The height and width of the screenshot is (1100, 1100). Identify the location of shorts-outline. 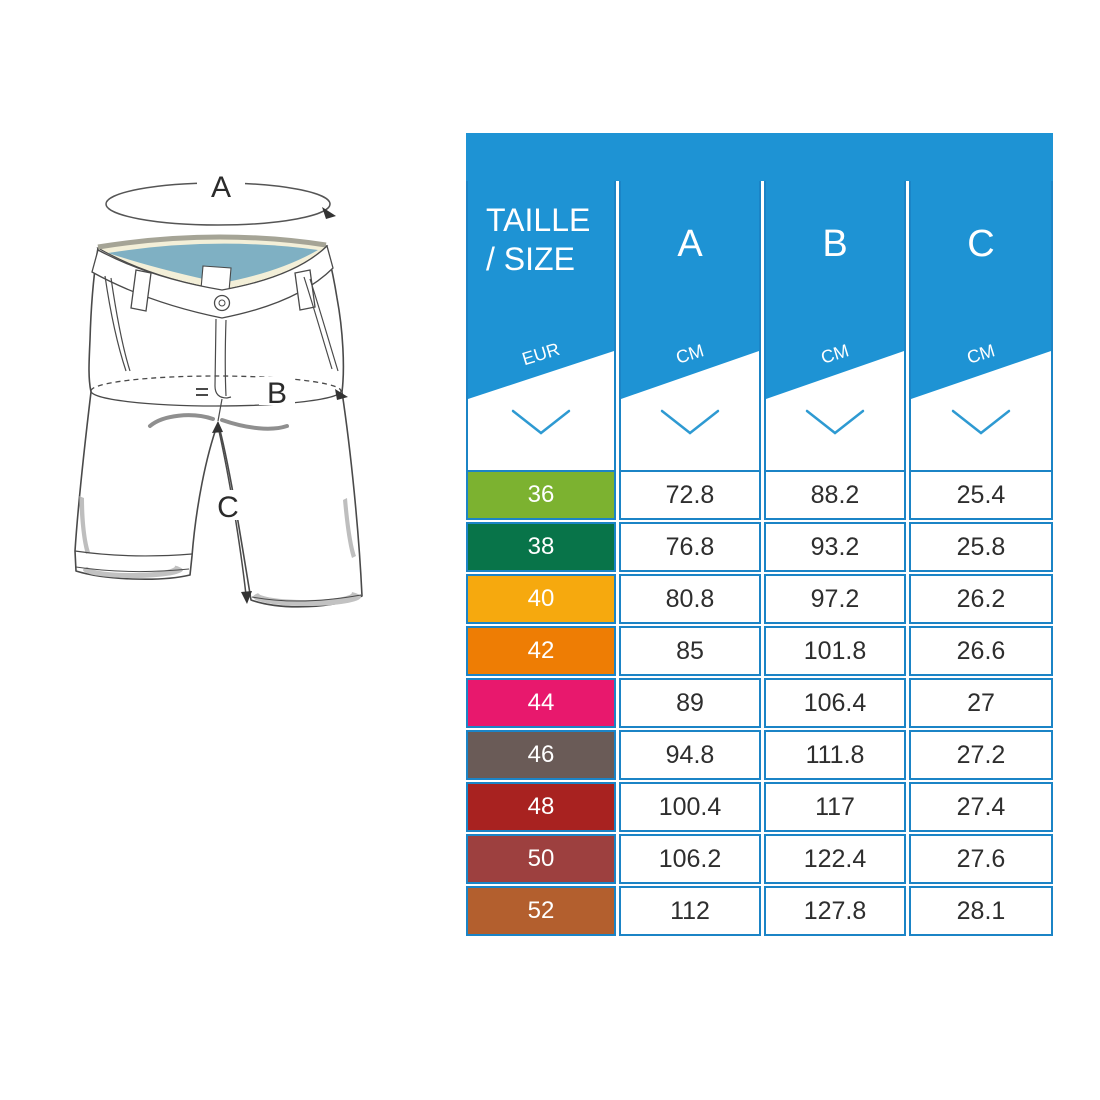
(218, 422).